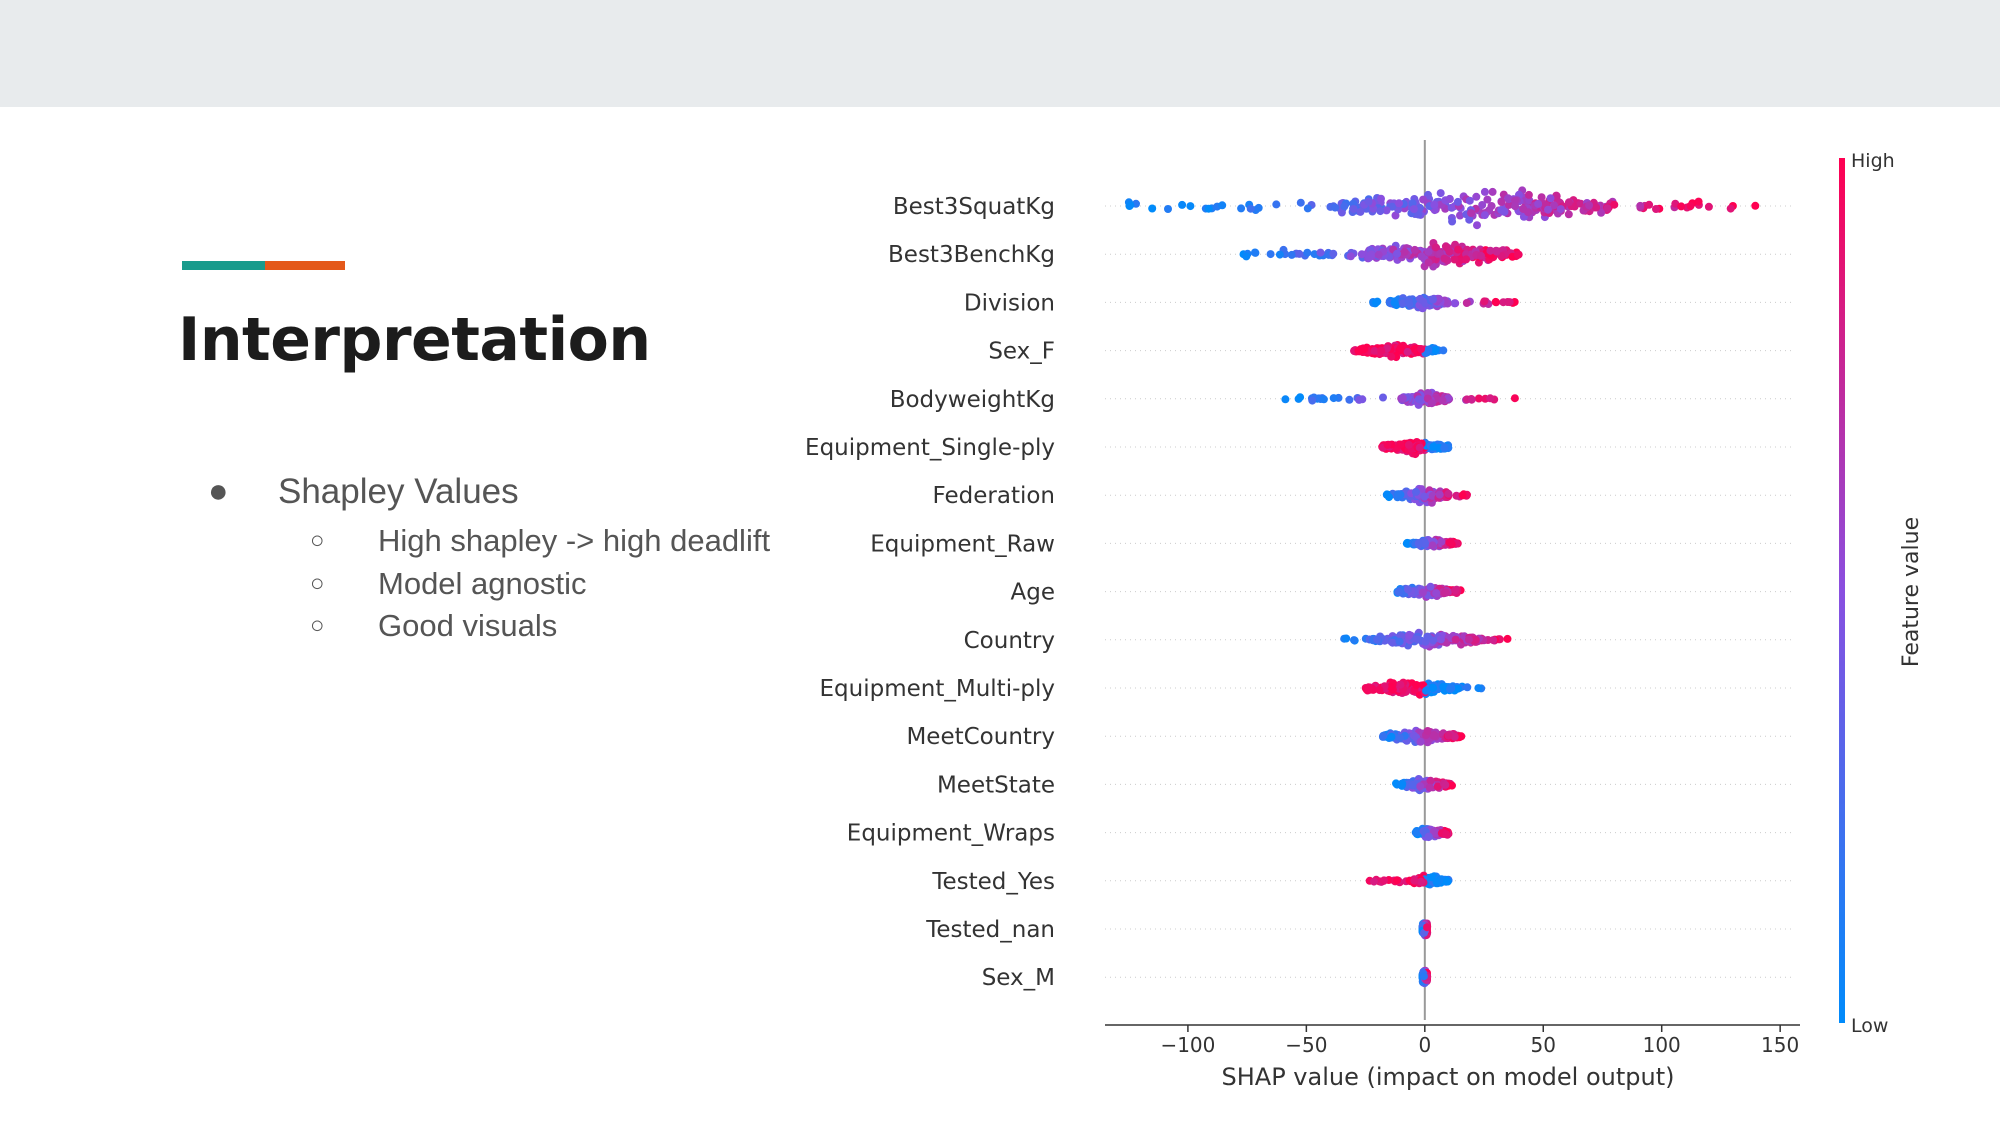 Image resolution: width=2000 pixels, height=1125 pixels. I want to click on feature-label: Tested_Yes, so click(993, 882).